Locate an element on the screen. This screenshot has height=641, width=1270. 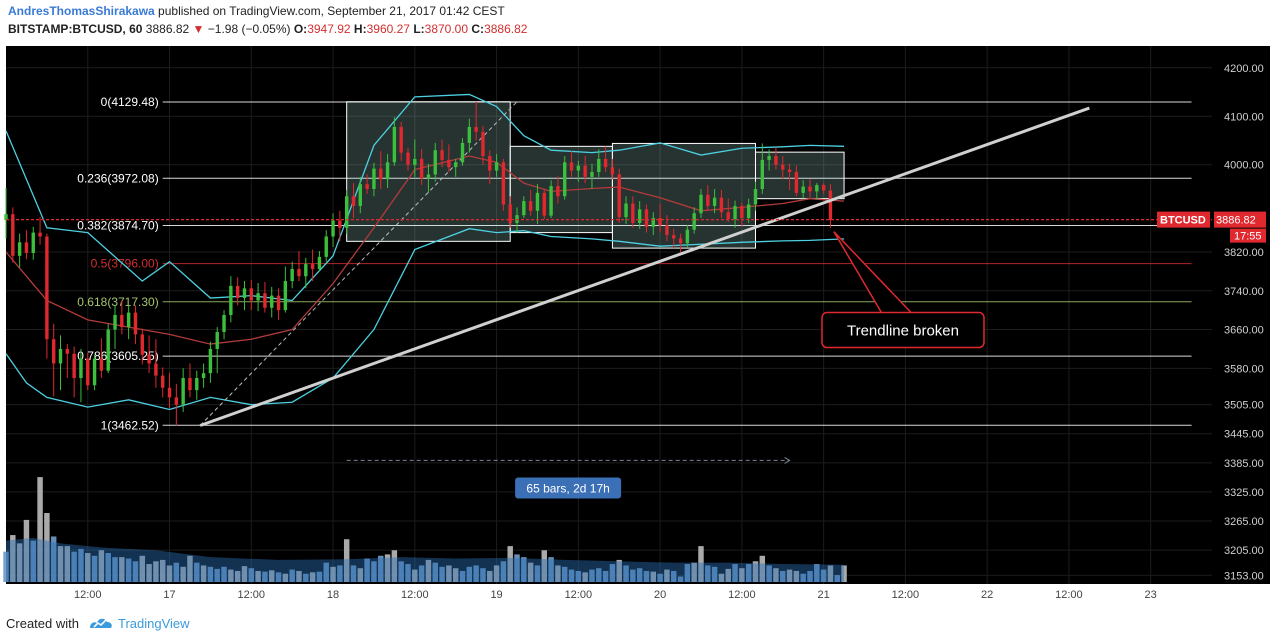
price-badge is located at coordinates (1240, 219).